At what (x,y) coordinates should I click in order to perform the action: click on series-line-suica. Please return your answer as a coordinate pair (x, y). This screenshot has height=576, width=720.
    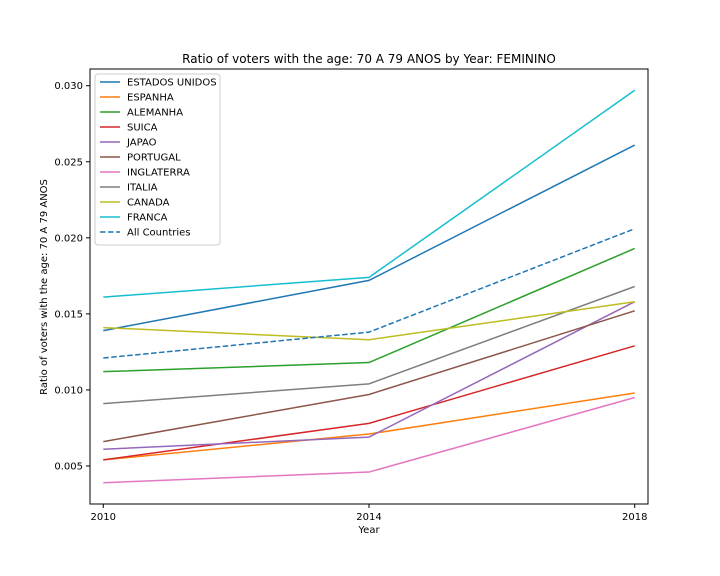
    Looking at the image, I should click on (369, 403).